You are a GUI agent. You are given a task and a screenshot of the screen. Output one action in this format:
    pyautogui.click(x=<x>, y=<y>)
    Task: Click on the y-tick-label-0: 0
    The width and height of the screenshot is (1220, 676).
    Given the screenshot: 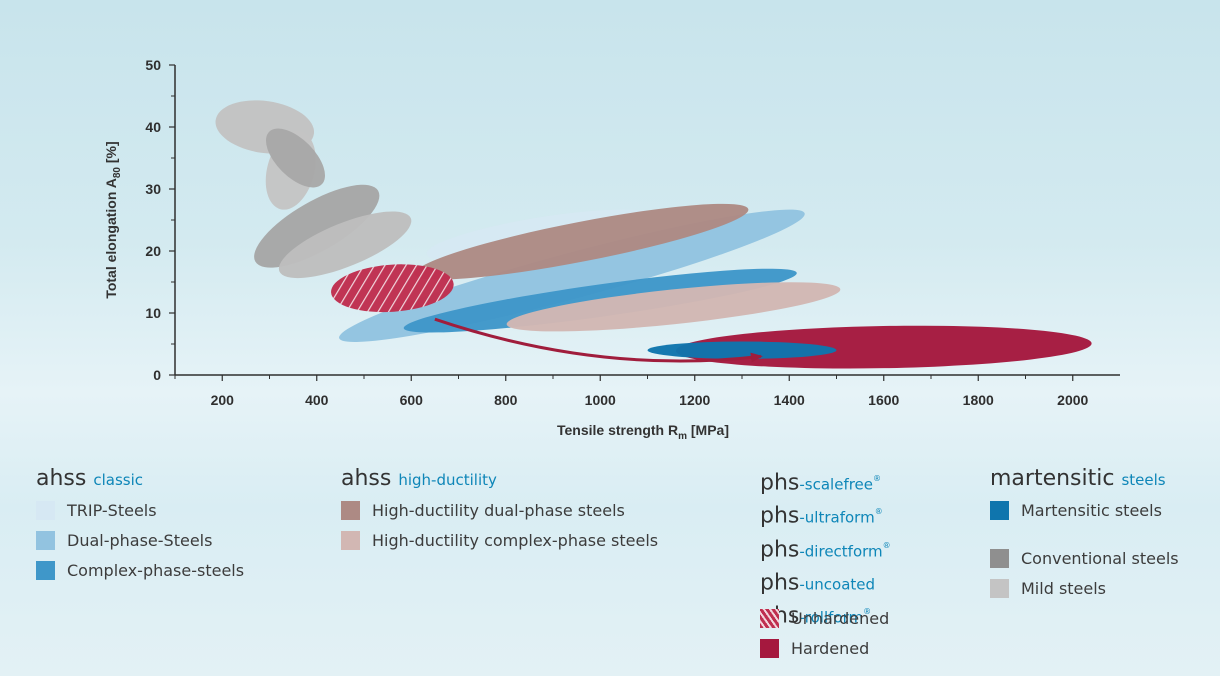 What is the action you would take?
    pyautogui.click(x=157, y=375)
    